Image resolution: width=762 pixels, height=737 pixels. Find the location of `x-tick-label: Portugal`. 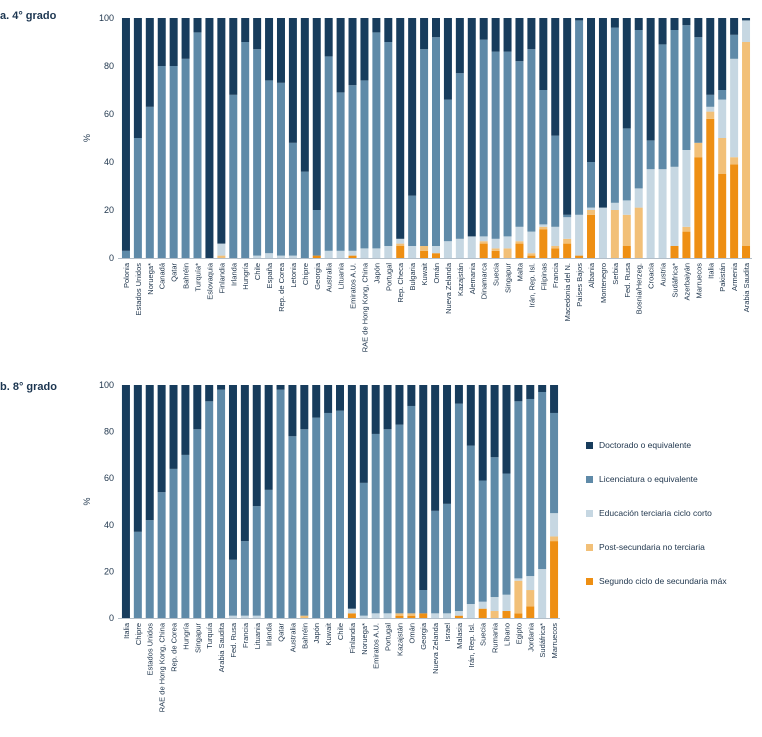

x-tick-label: Portugal is located at coordinates (388, 637).